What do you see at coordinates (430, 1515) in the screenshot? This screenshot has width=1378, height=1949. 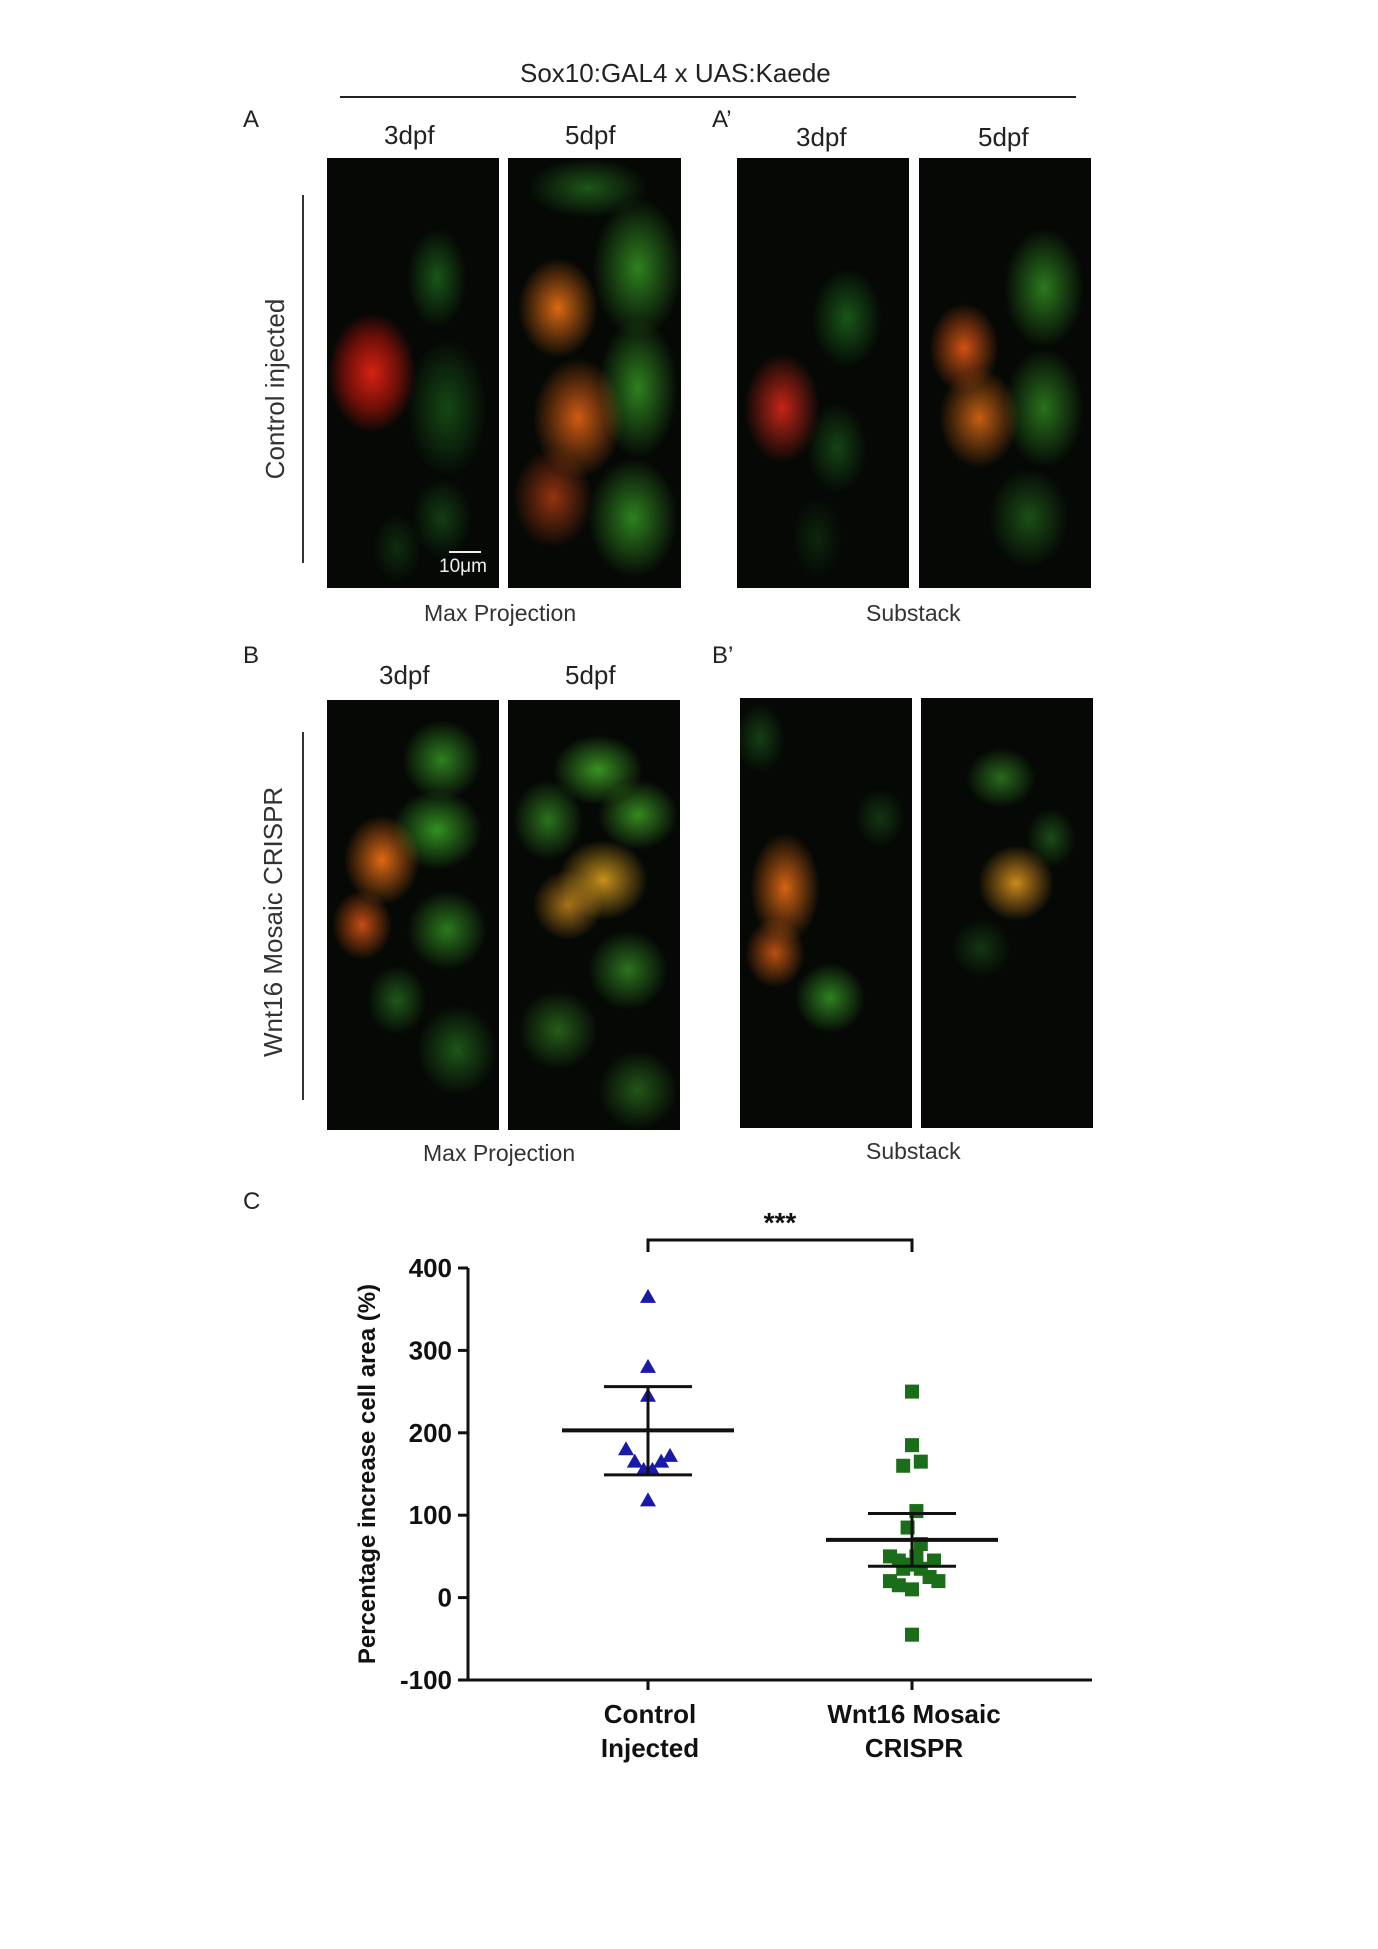 I see `y-tick-label: 100` at bounding box center [430, 1515].